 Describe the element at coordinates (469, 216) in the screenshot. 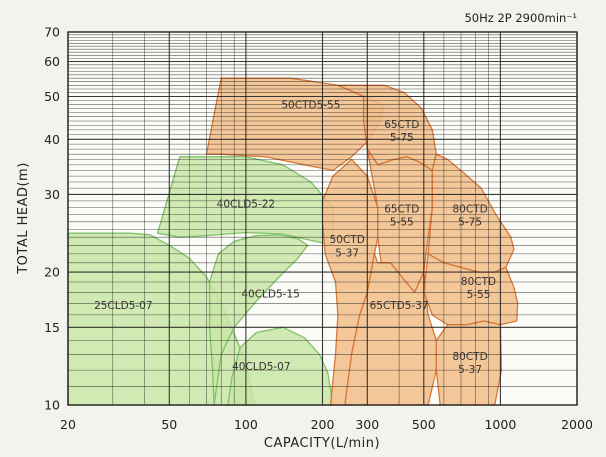

I see `region-label-80ctd-5-75: 80CTD 5-75` at that location.